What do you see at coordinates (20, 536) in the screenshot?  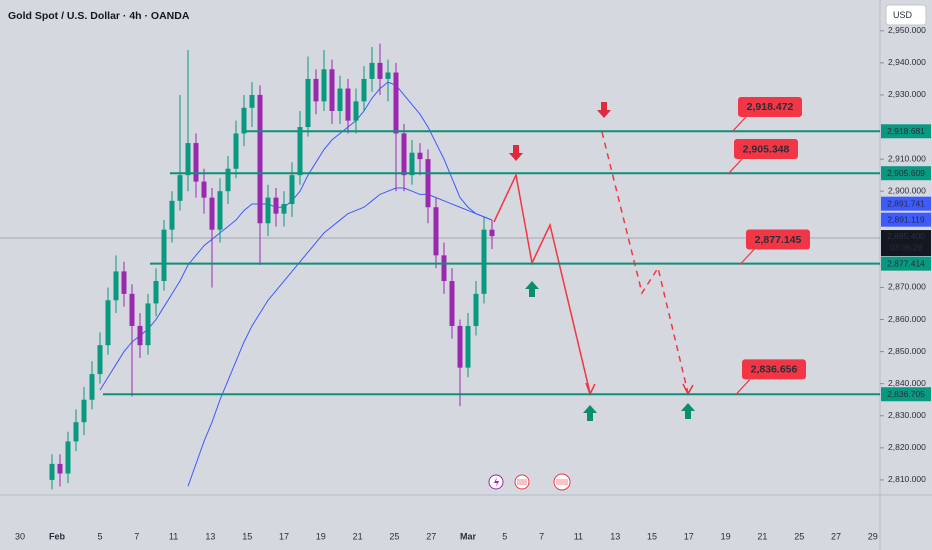 I see `x-tick-label: 30` at bounding box center [20, 536].